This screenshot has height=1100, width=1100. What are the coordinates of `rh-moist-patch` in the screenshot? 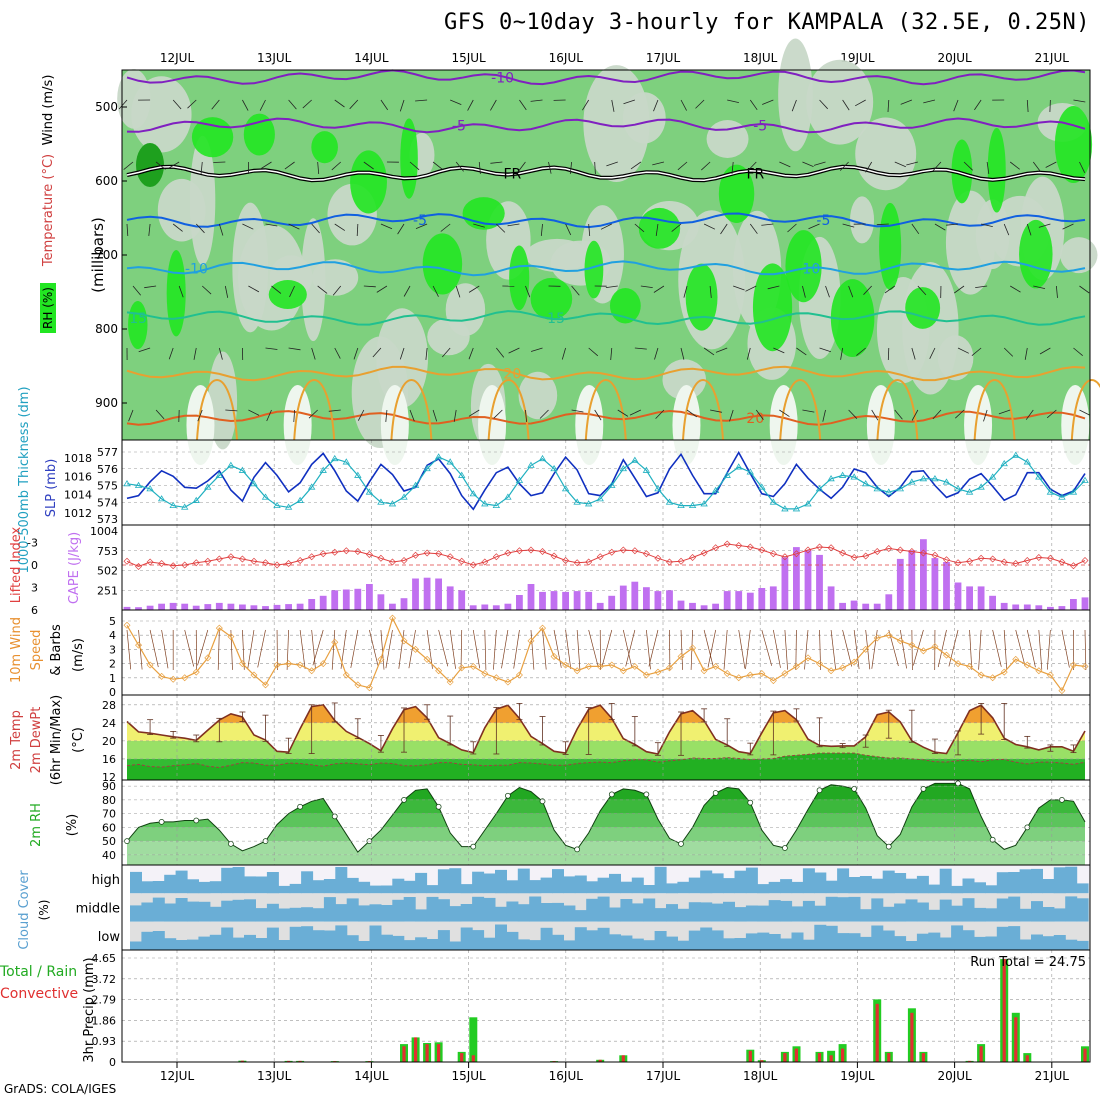 It's located at (1073, 145).